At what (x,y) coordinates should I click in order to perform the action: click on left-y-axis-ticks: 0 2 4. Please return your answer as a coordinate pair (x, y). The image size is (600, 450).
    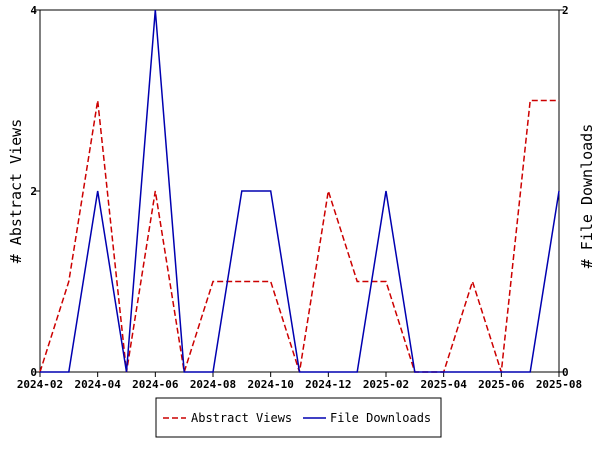
    Looking at the image, I should click on (35, 191).